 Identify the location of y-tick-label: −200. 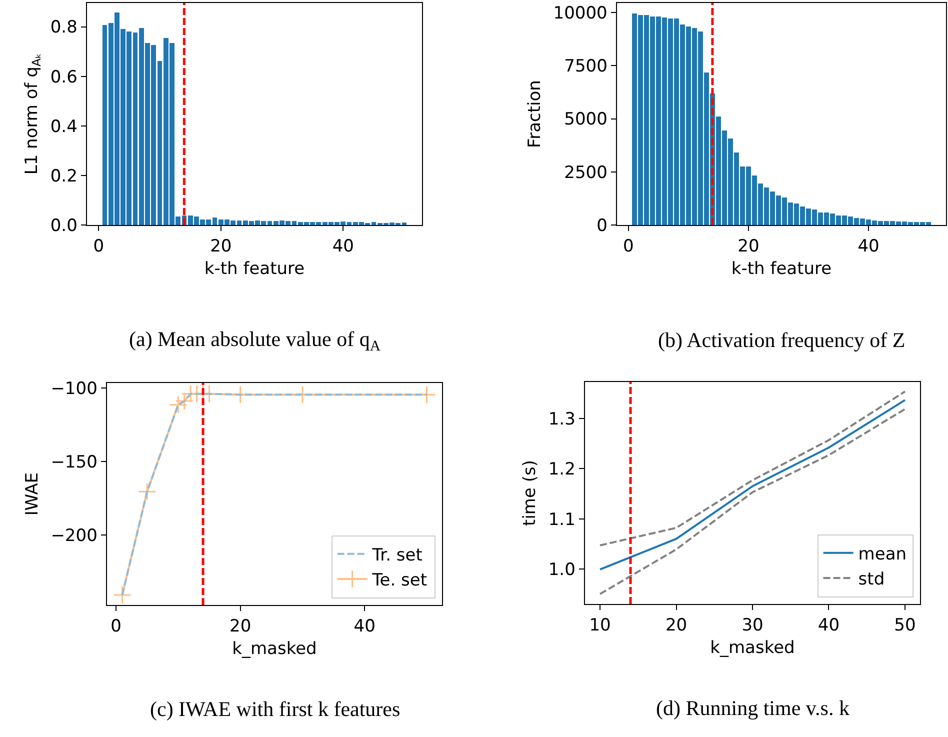
(74, 536).